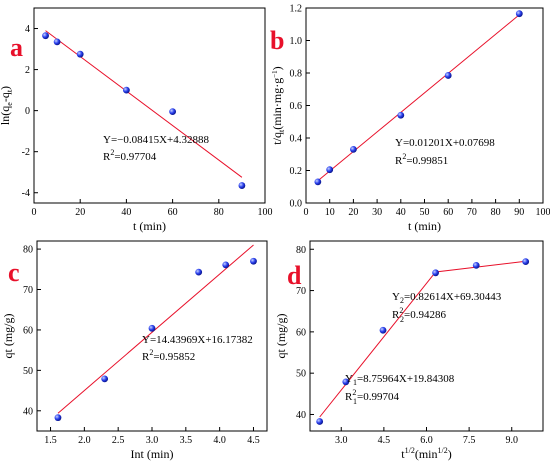  What do you see at coordinates (421, 159) in the screenshot?
I see `panel-b-r-squared: R2=0.99851` at bounding box center [421, 159].